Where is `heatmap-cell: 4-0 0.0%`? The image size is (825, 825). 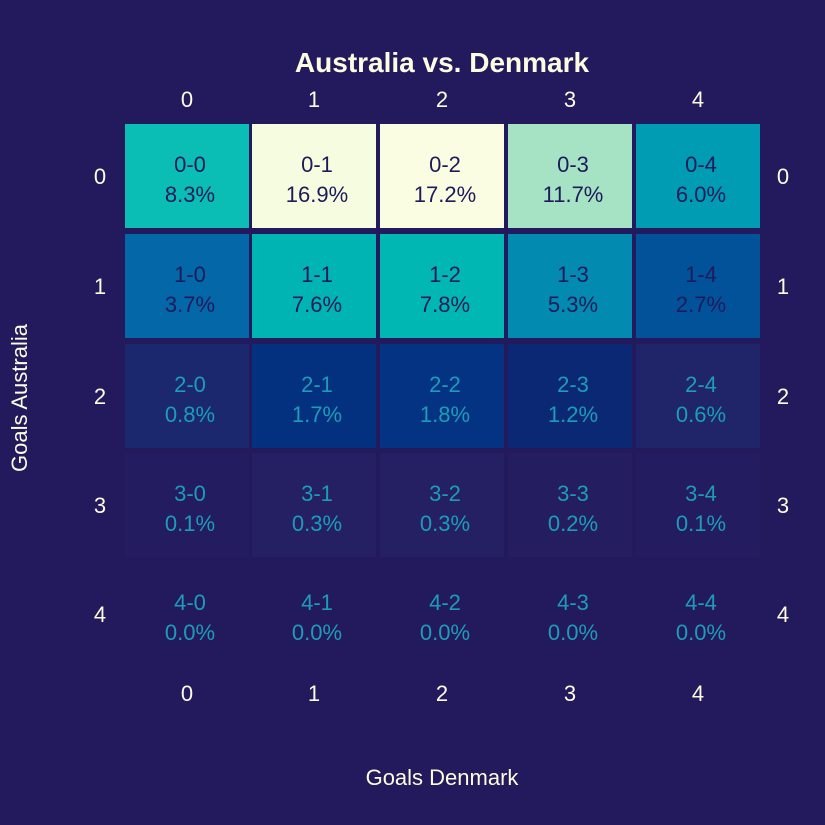 heatmap-cell: 4-0 0.0% is located at coordinates (187, 614).